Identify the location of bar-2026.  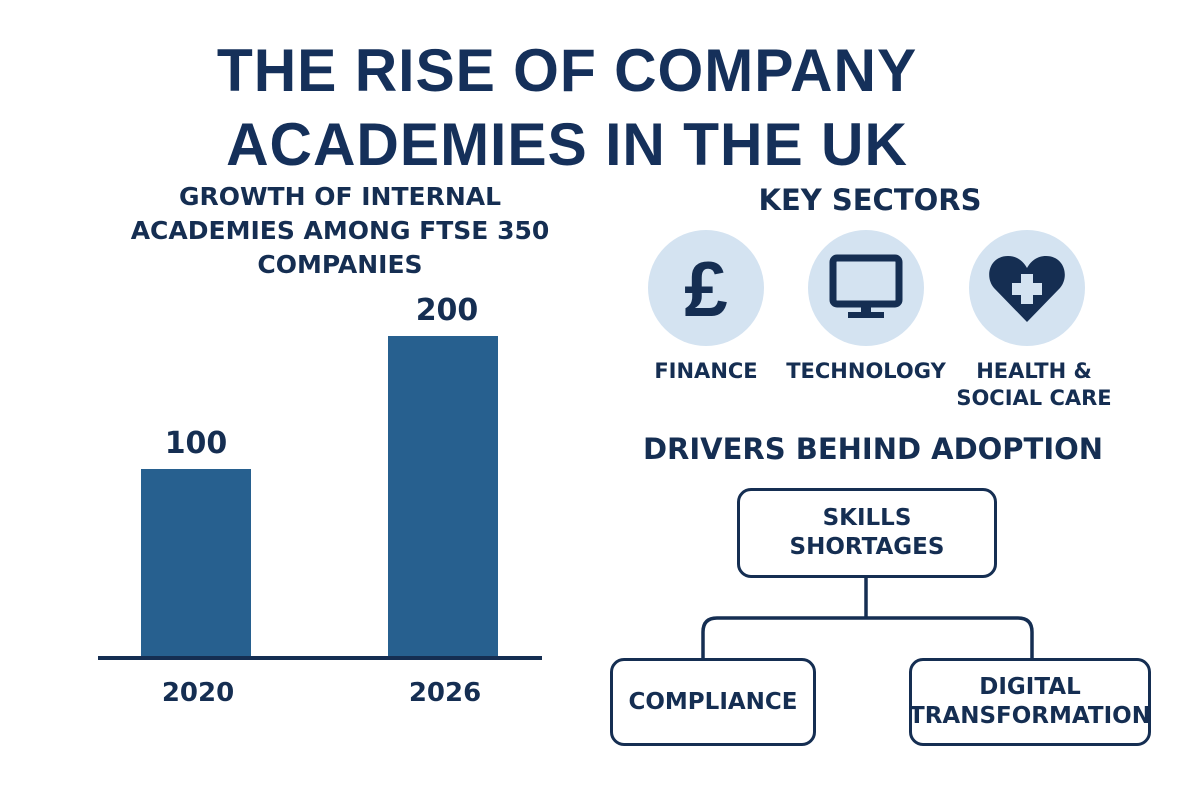
(443, 497).